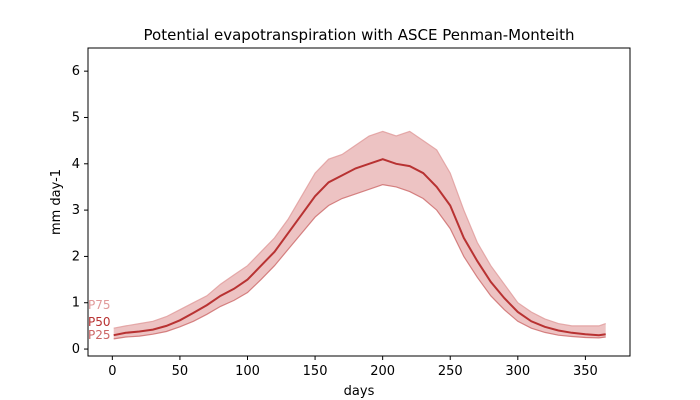 The width and height of the screenshot is (700, 400). What do you see at coordinates (382, 371) in the screenshot?
I see `x-tick-label: 200` at bounding box center [382, 371].